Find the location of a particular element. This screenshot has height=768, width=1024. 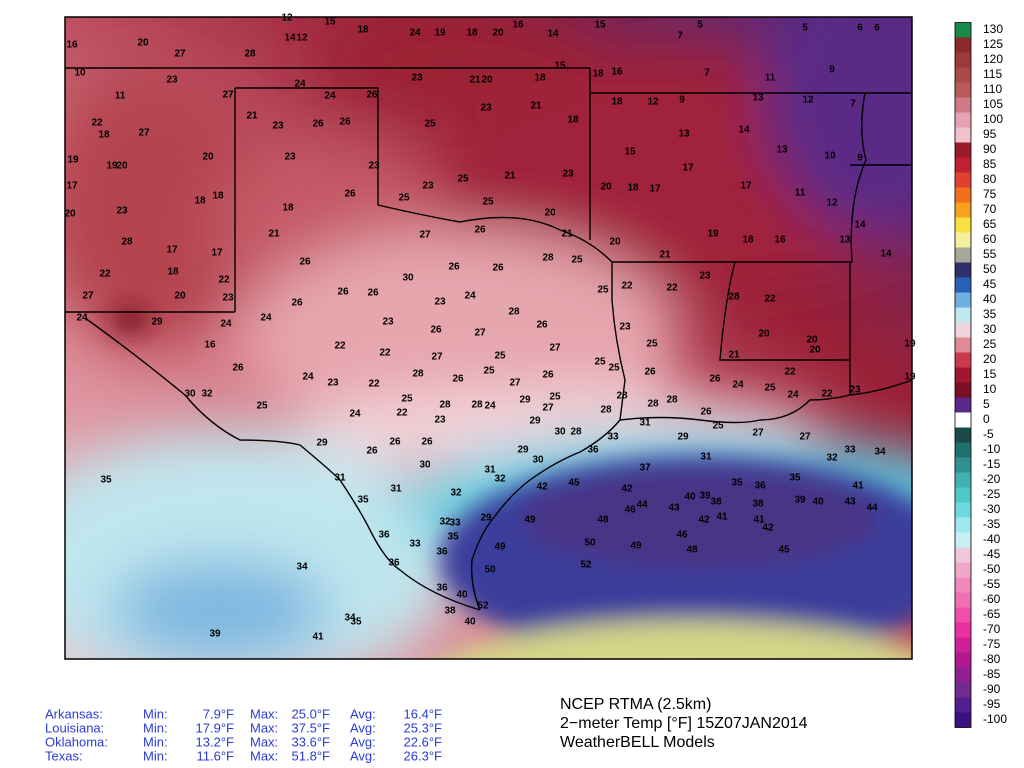

colorbar-tick-label: 75 is located at coordinates (990, 194).